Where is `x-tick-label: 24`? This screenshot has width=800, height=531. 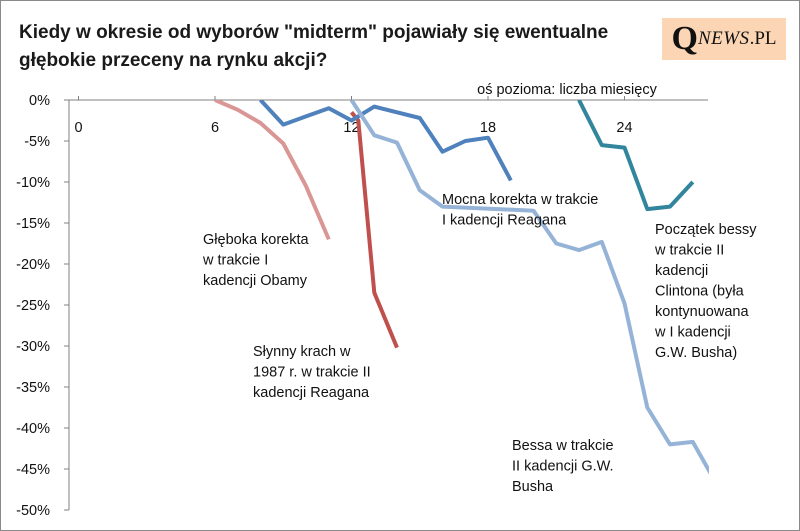
x-tick-label: 24 is located at coordinates (624, 128).